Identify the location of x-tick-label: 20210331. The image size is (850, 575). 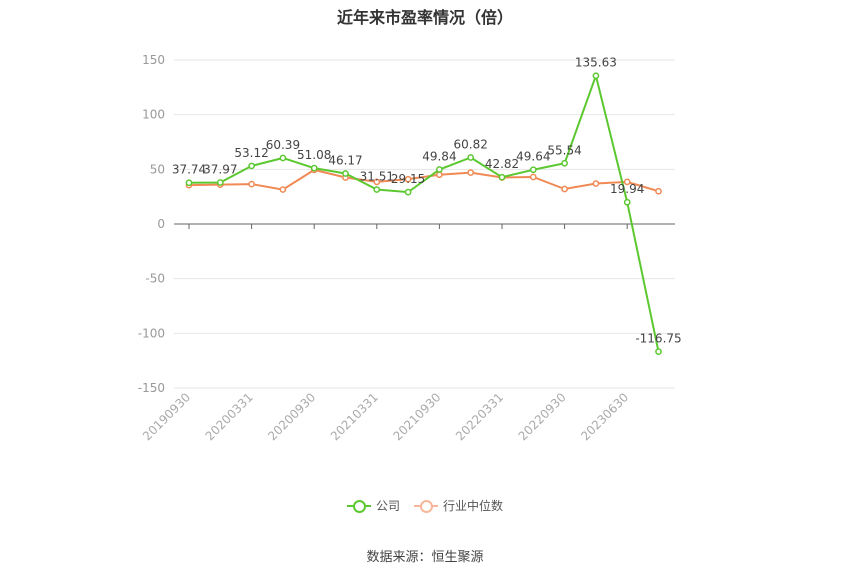
(354, 416).